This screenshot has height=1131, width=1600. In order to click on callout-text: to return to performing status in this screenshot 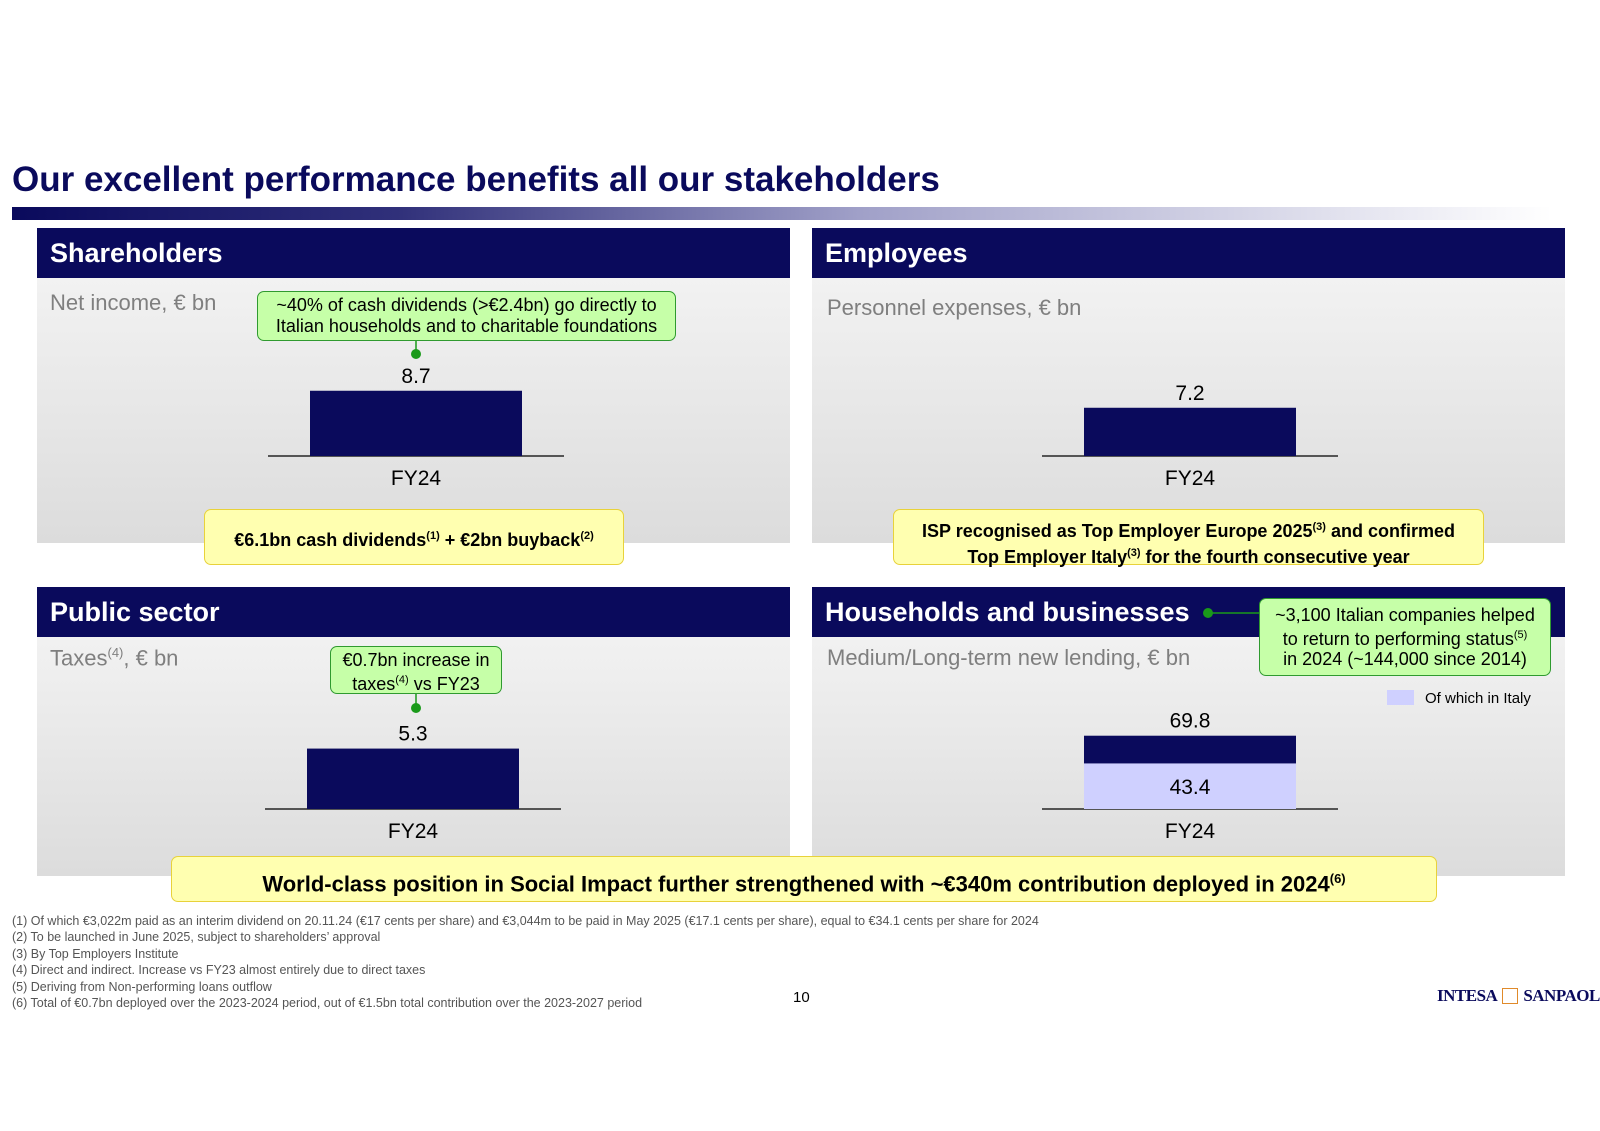, I will do `click(1398, 639)`.